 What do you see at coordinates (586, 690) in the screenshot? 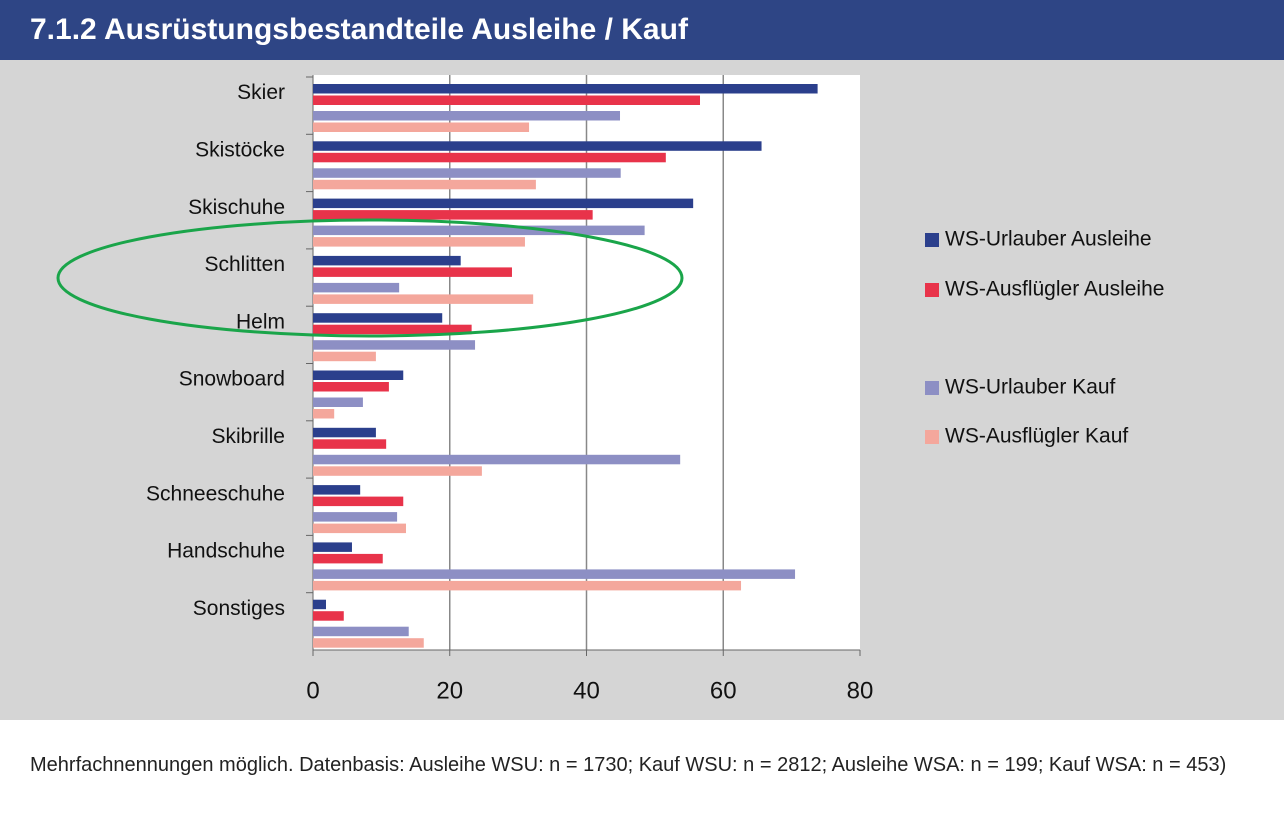
I see `x-tick-label: 40` at bounding box center [586, 690].